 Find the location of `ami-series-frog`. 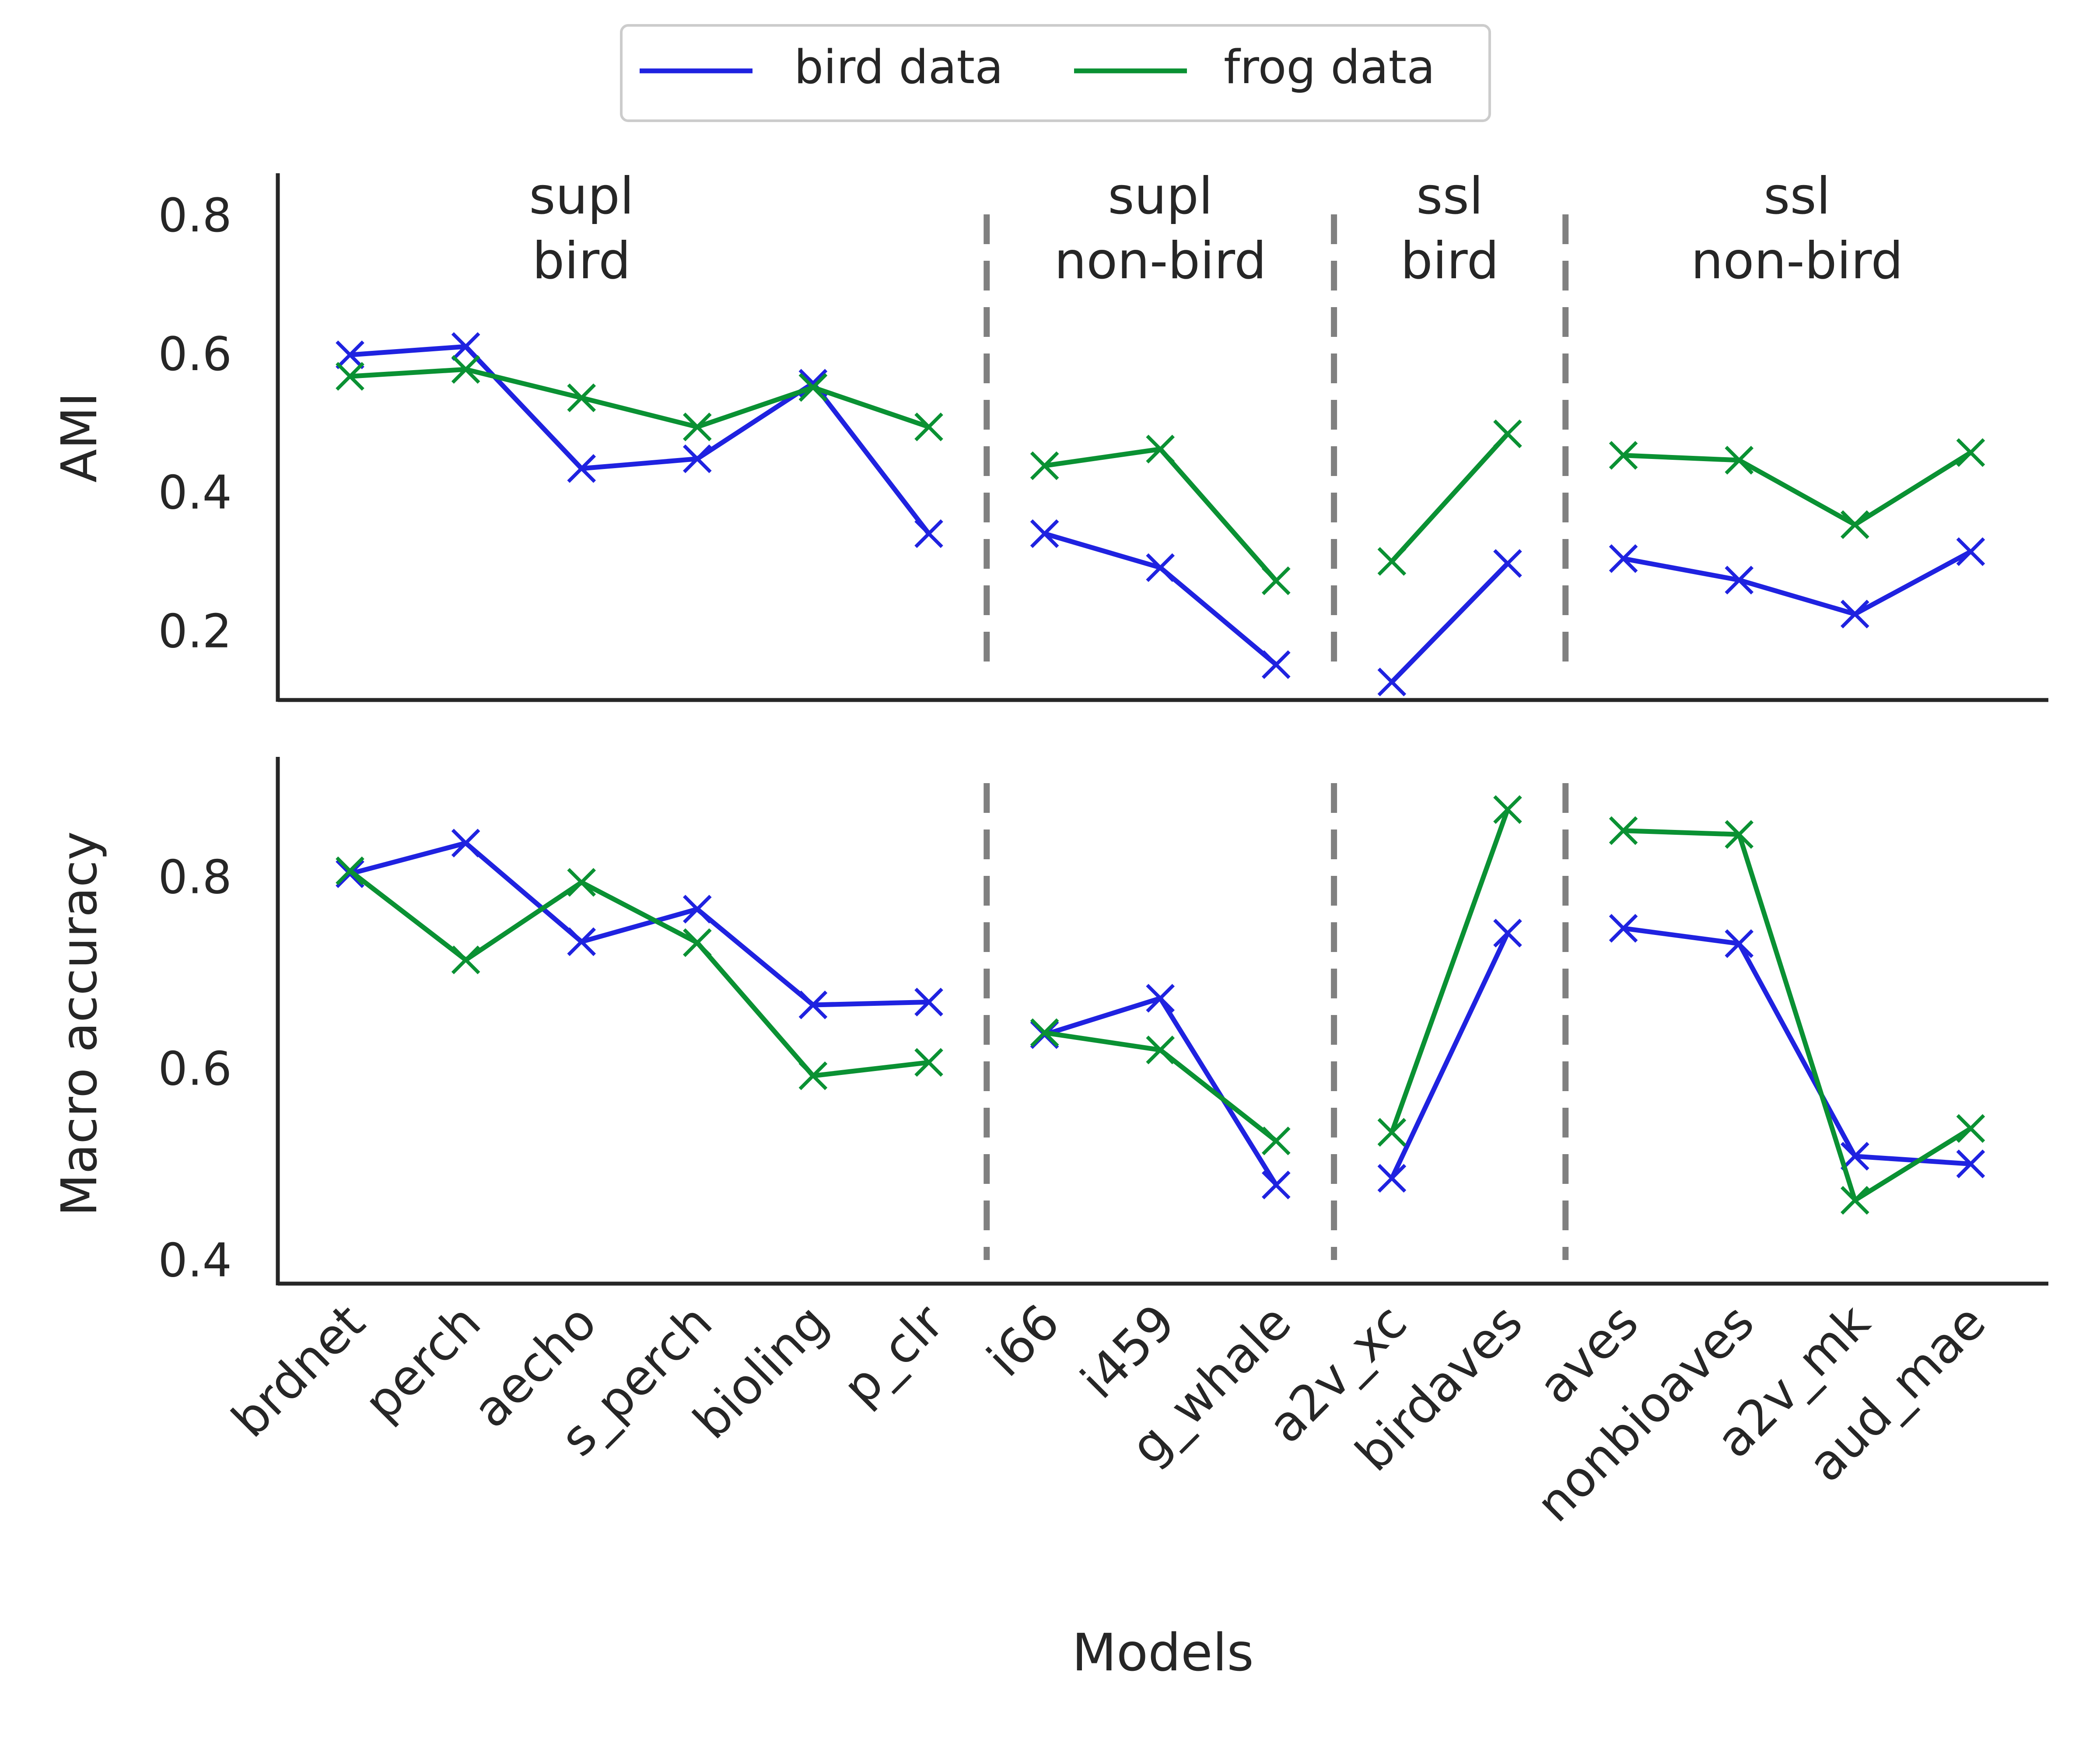

ami-series-frog is located at coordinates (1160, 475).